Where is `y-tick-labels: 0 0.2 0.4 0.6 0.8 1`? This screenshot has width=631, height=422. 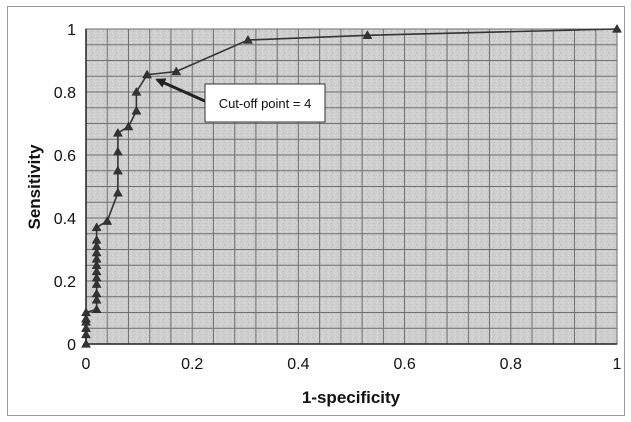 y-tick-labels: 0 0.2 0.4 0.6 0.8 1 is located at coordinates (65, 188).